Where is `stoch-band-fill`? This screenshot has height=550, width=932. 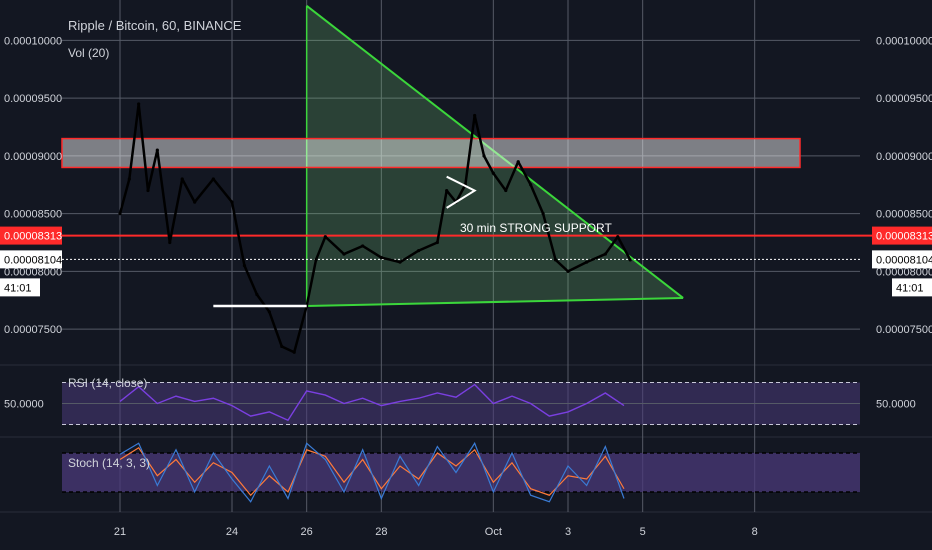
stoch-band-fill is located at coordinates (461, 472).